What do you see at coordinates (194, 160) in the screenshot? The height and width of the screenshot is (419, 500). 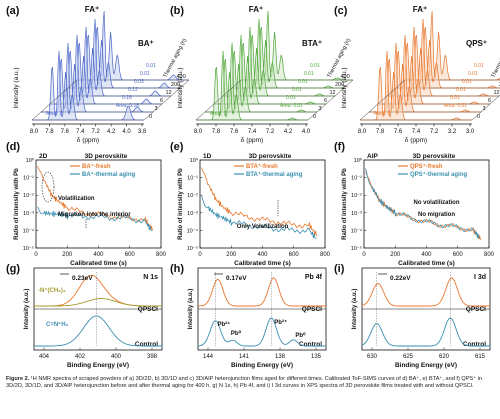 I see `tof-y-tick-label: 10⁰` at bounding box center [194, 160].